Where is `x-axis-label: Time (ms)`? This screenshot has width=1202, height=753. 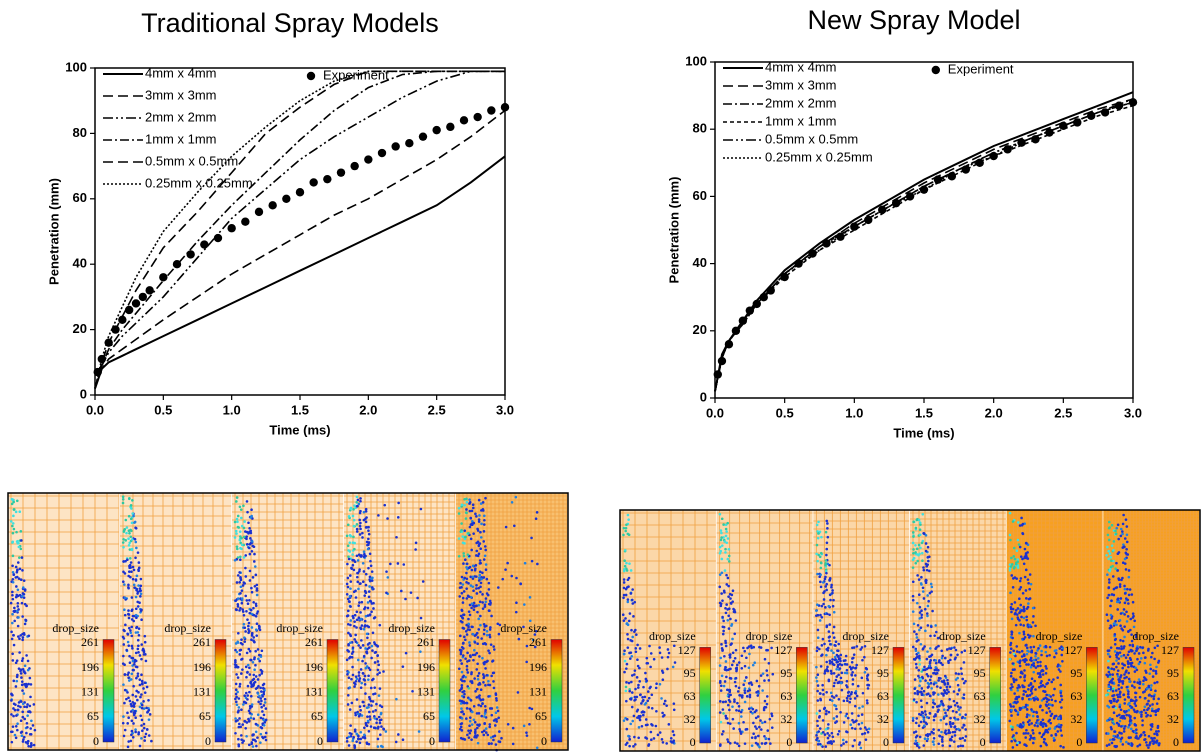 x-axis-label: Time (ms) is located at coordinates (299, 429).